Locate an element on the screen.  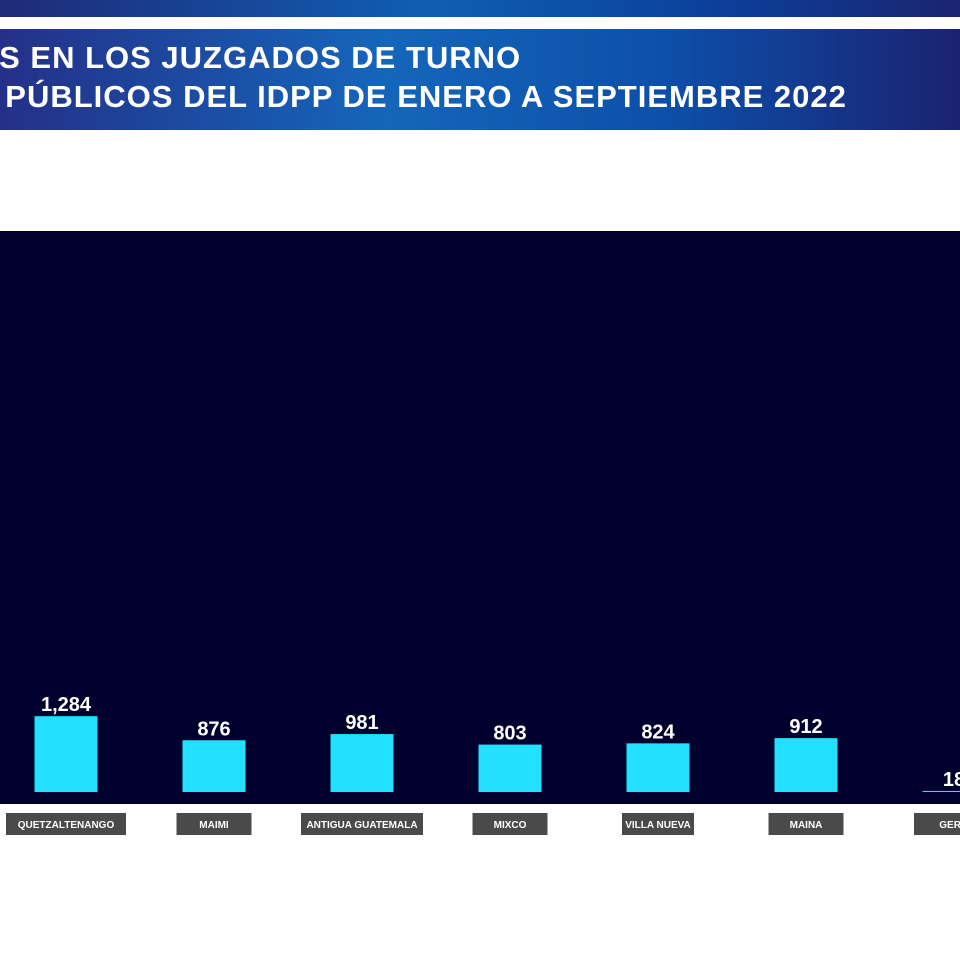
data-label-7: 18 is located at coordinates (951, 780).